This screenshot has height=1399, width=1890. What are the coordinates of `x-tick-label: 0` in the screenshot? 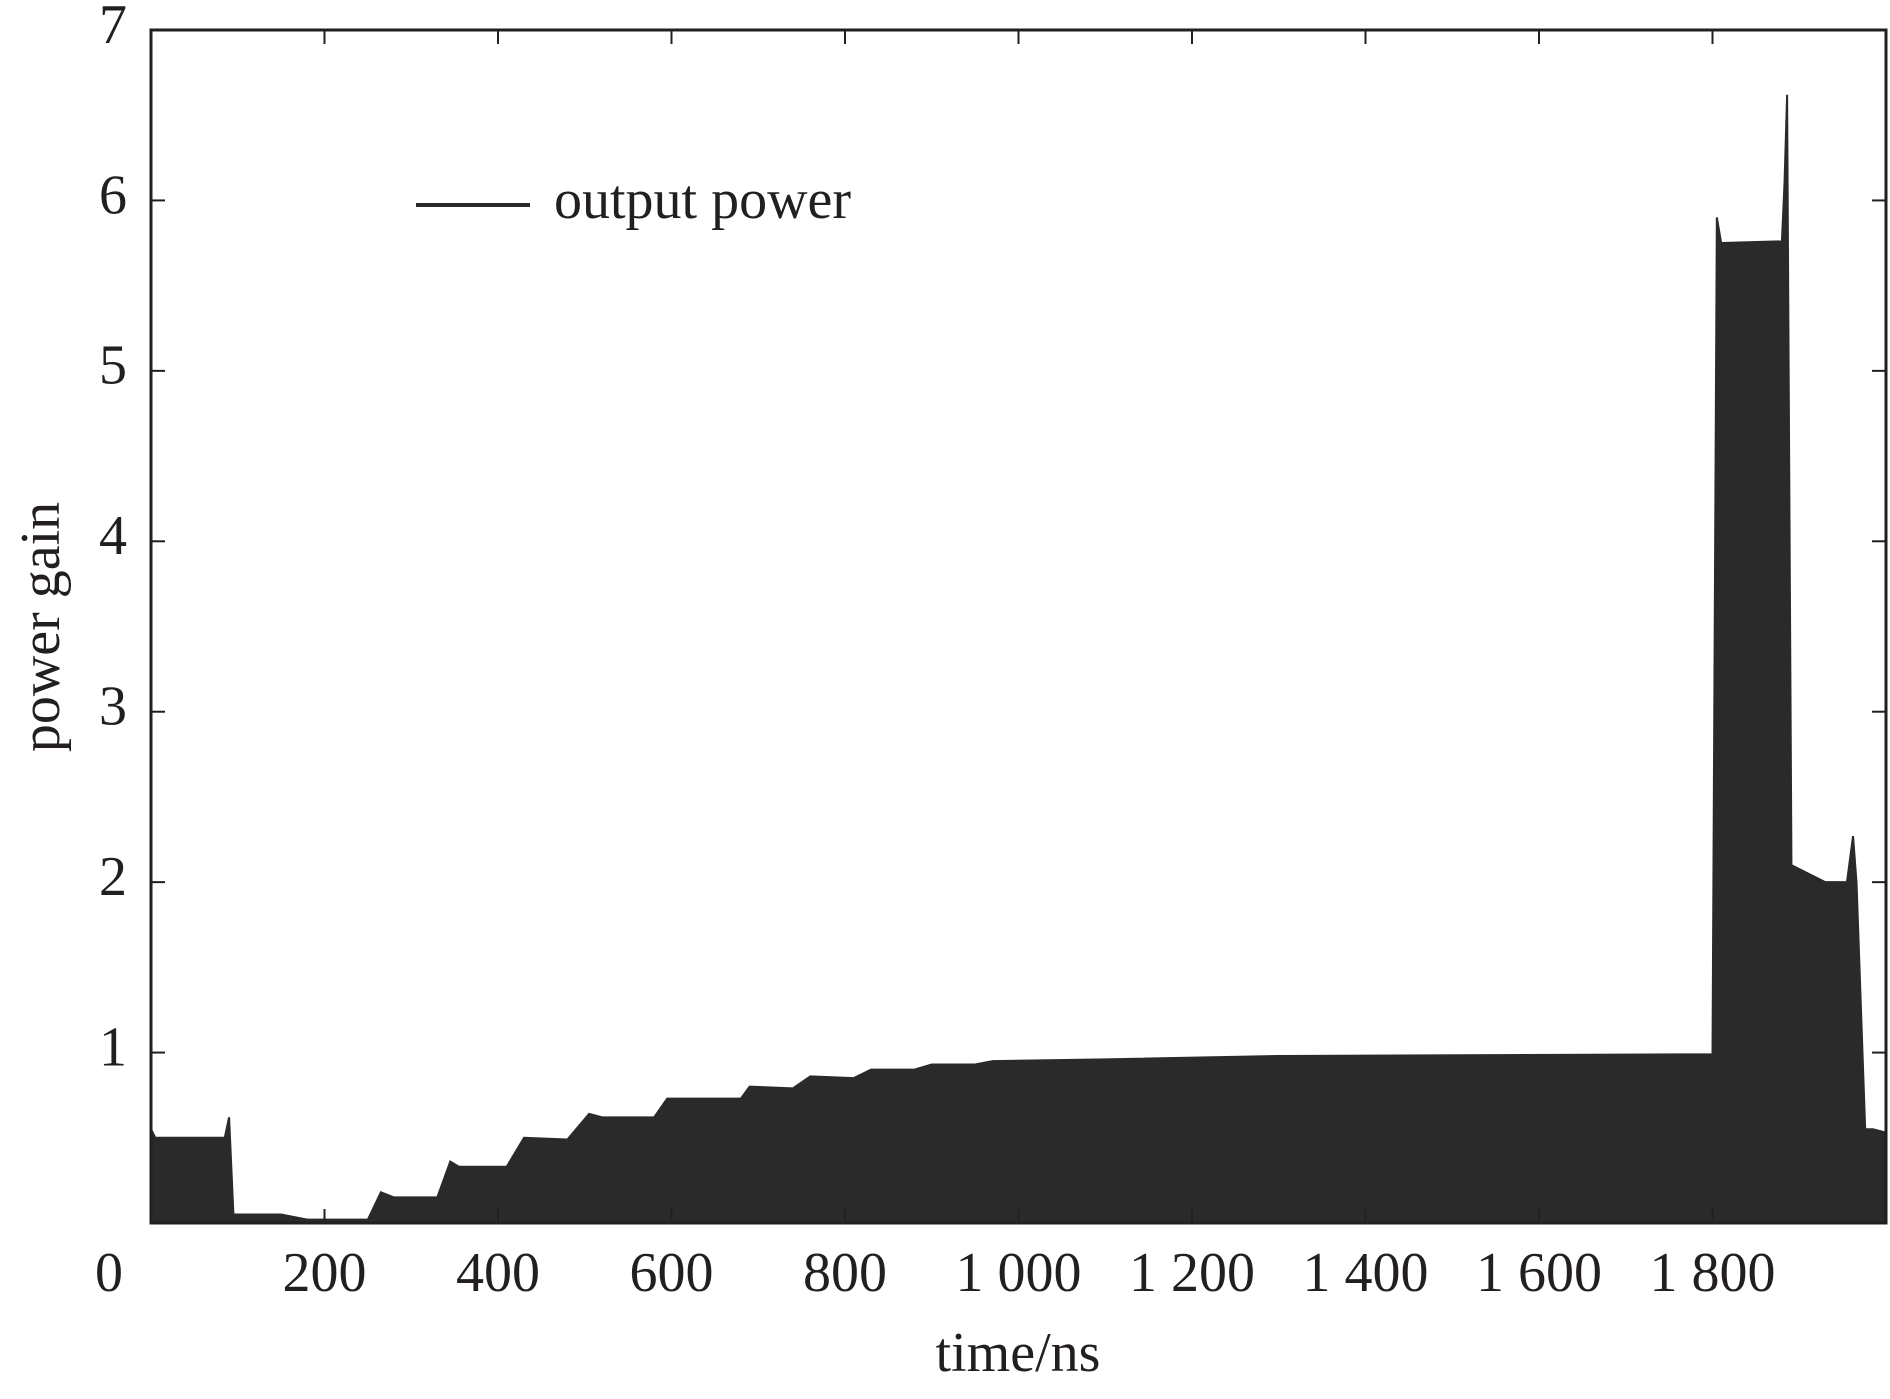 It's located at (109, 1273).